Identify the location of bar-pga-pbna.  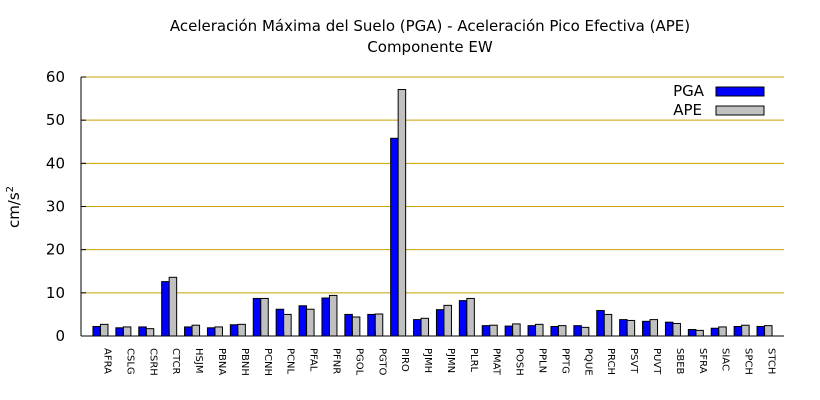
(211, 332).